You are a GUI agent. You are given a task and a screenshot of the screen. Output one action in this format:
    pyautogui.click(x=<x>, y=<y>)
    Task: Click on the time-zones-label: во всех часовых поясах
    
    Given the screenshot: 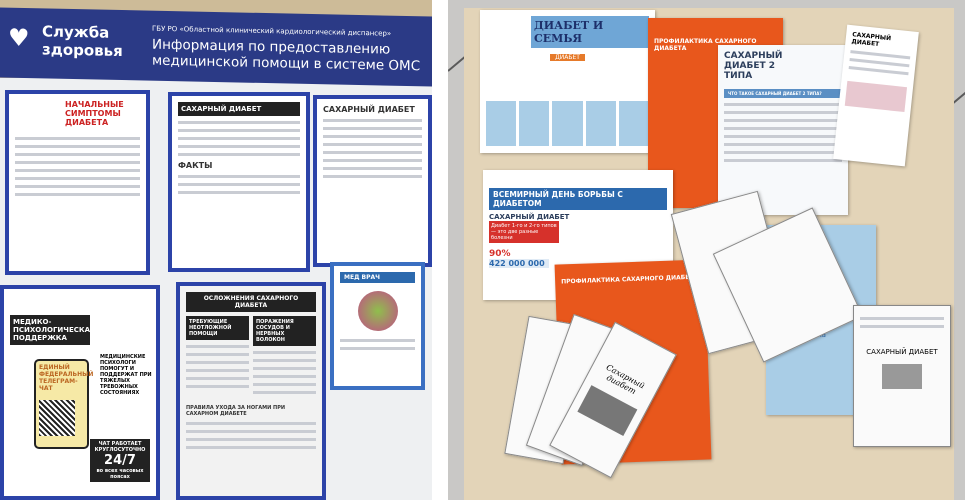 What is the action you would take?
    pyautogui.click(x=120, y=474)
    